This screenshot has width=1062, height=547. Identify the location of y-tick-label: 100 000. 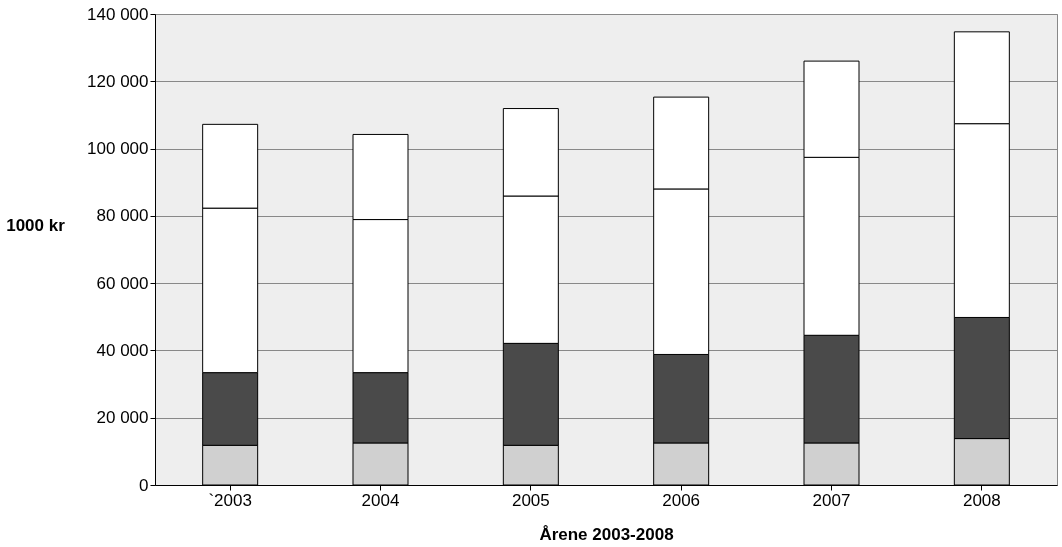
(118, 149).